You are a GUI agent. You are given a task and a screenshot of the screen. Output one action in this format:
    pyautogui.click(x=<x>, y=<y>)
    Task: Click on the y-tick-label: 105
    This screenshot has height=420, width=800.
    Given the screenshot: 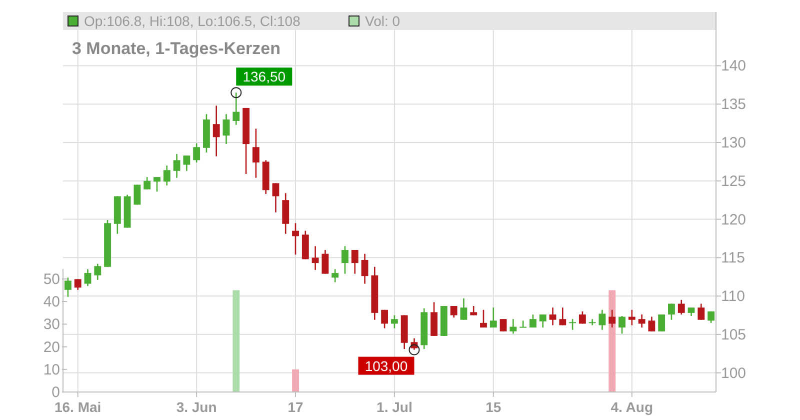 What is the action you would take?
    pyautogui.click(x=733, y=335)
    